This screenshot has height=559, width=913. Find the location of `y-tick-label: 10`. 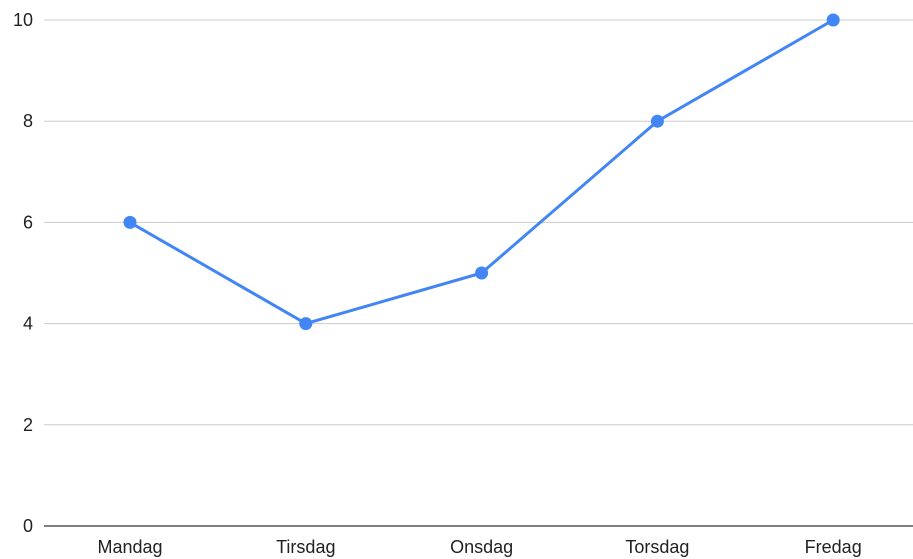

y-tick-label: 10 is located at coordinates (23, 20).